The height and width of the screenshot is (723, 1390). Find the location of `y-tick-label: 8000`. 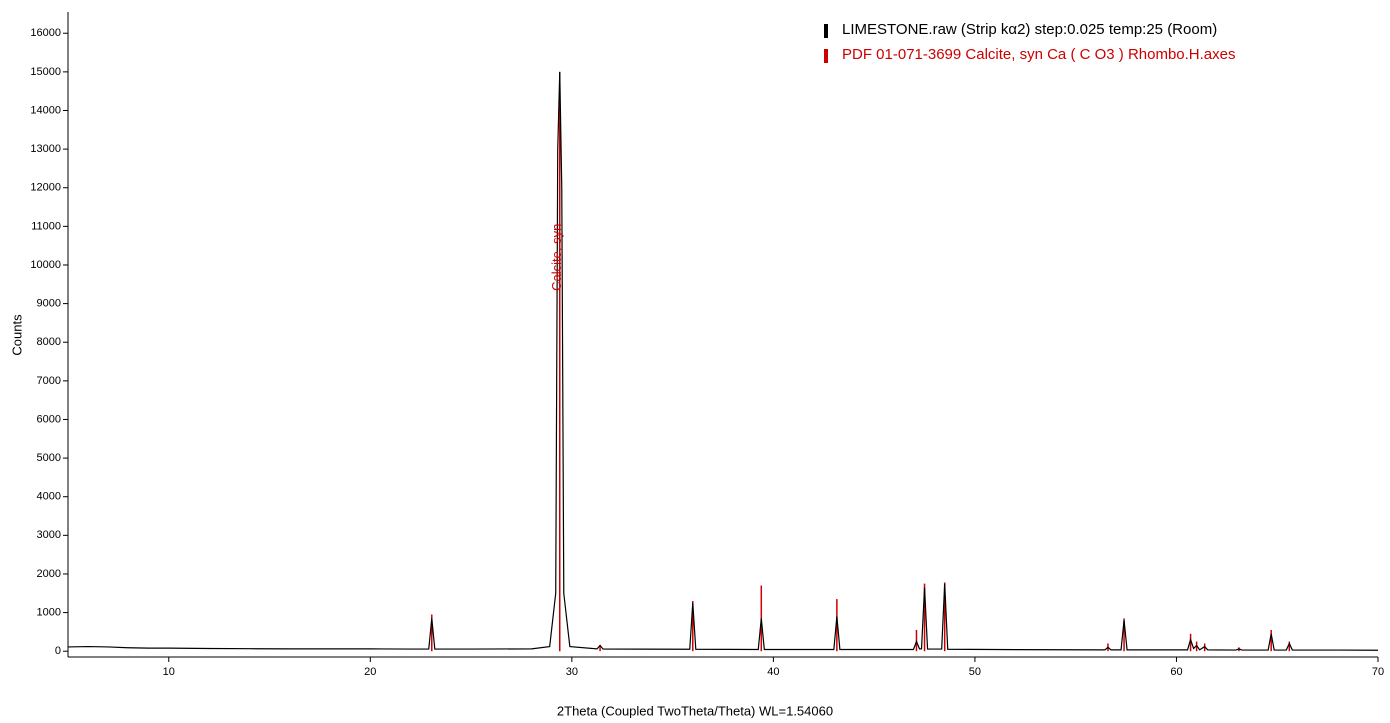

y-tick-label: 8000 is located at coordinates (49, 342).